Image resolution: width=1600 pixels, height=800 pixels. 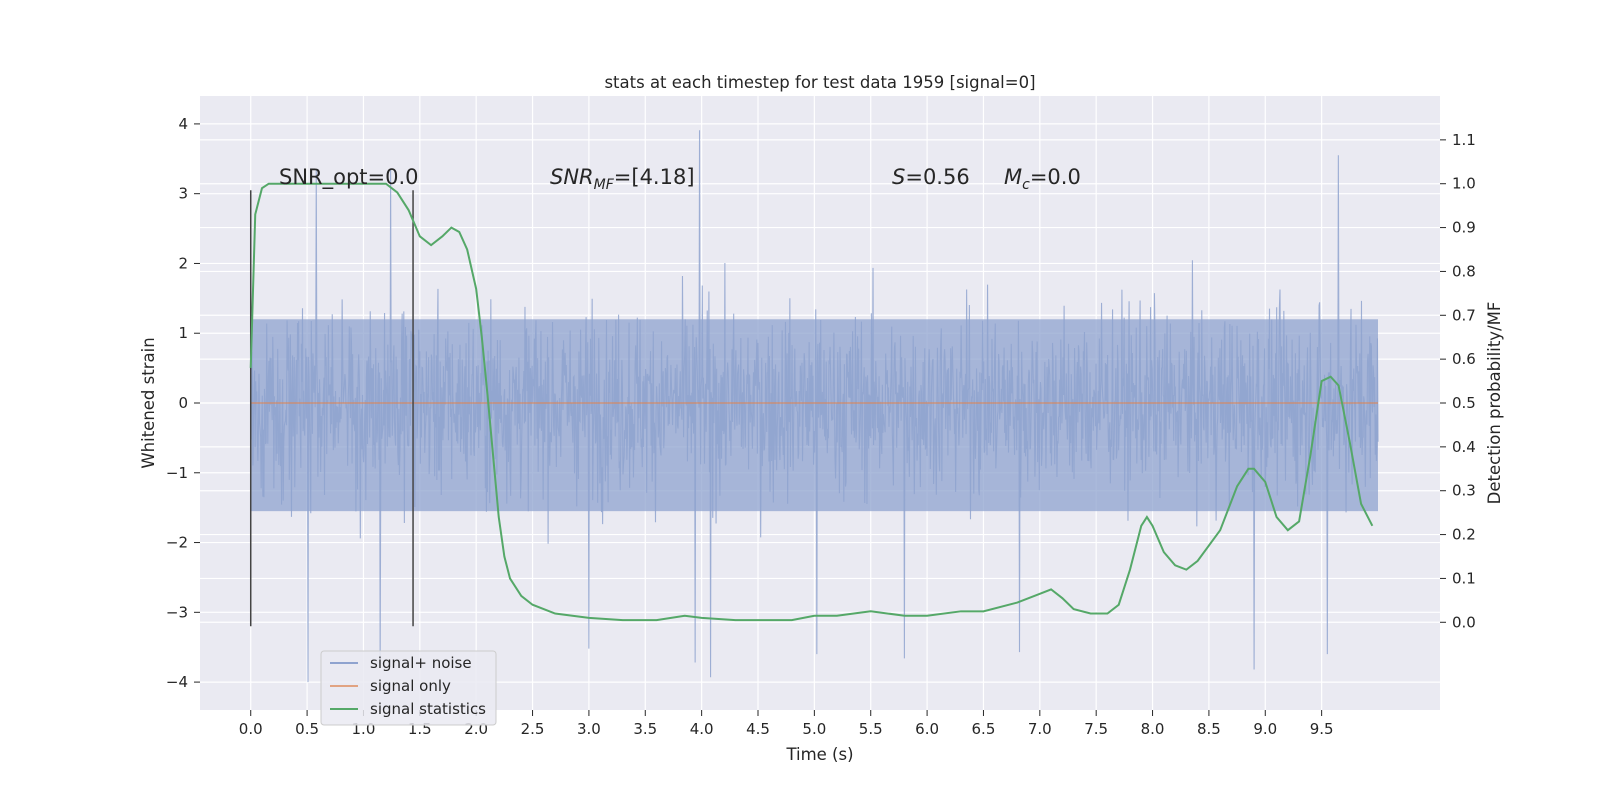 What do you see at coordinates (1322, 729) in the screenshot?
I see `x-tick-label: 9.5` at bounding box center [1322, 729].